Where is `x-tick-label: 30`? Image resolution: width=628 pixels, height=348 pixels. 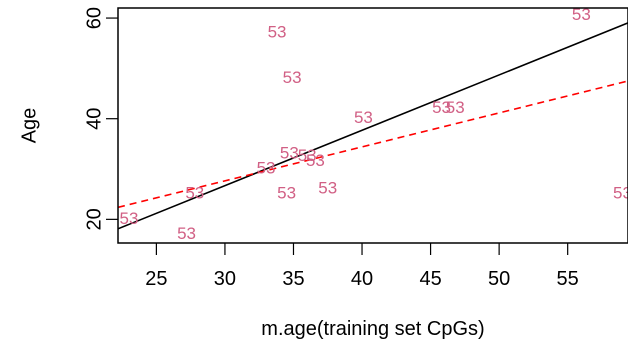
x-tick-label: 30 is located at coordinates (225, 279).